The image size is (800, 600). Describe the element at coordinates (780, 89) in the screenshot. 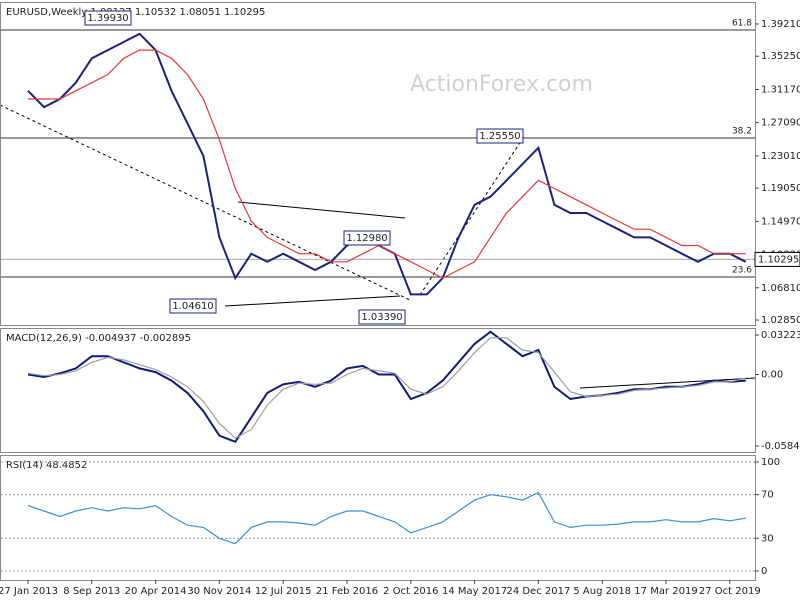

I see `y-tick-label: 1.31170` at that location.